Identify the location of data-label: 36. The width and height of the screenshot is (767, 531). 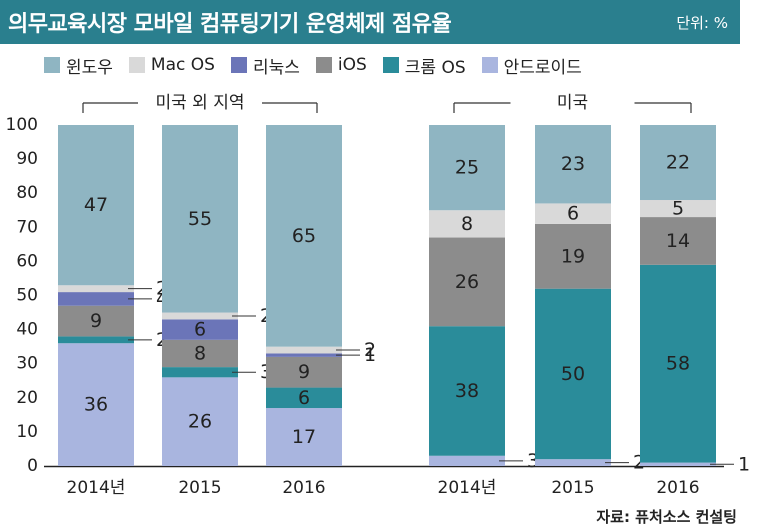
(96, 405).